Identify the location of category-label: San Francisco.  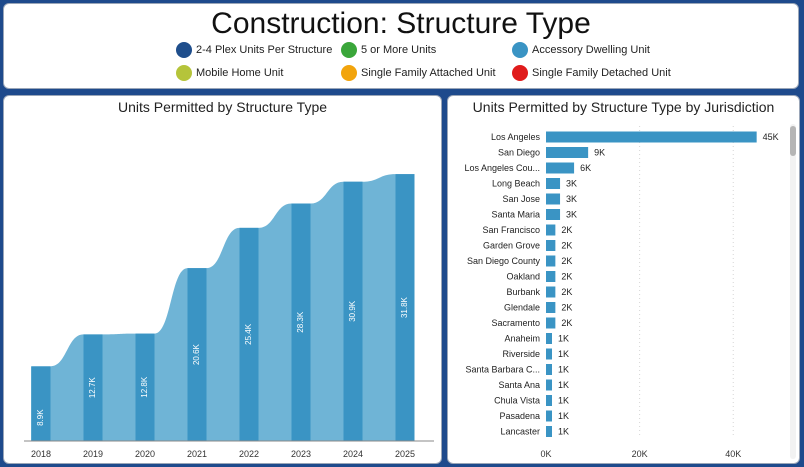
(511, 230).